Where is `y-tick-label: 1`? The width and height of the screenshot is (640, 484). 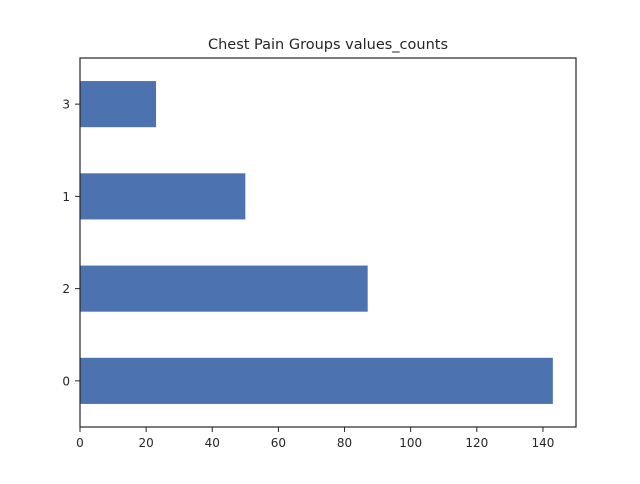 y-tick-label: 1 is located at coordinates (66, 197).